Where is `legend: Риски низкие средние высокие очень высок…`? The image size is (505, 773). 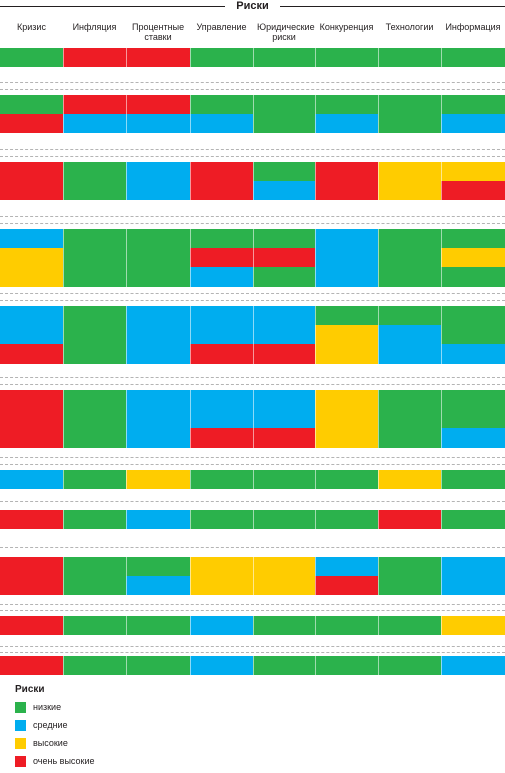 legend: Риски низкие средние высокие очень высок… is located at coordinates (55, 728).